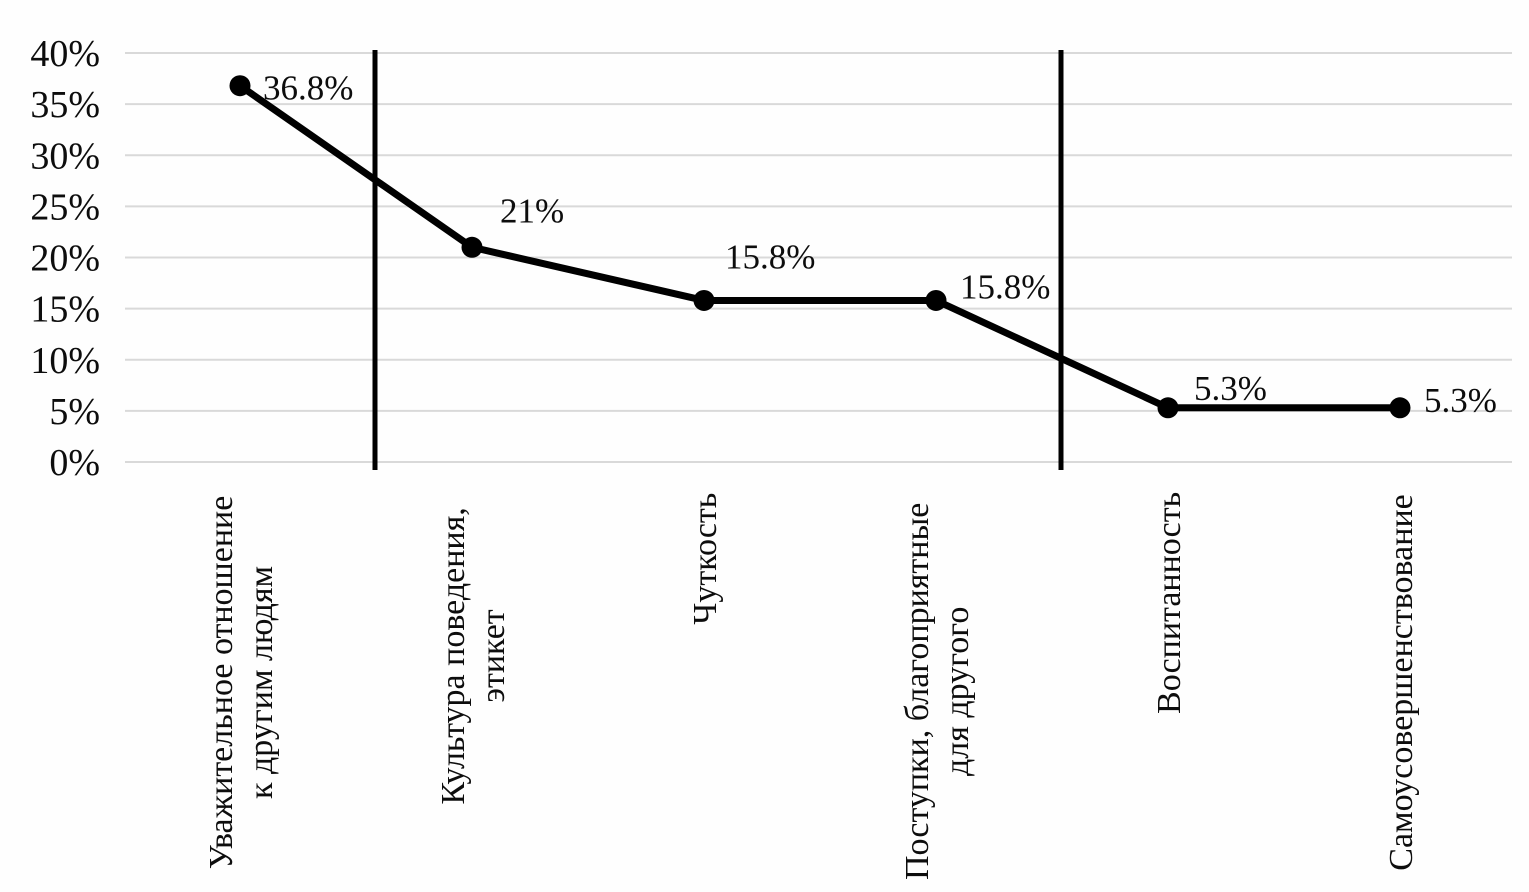 This screenshot has width=1529, height=892. I want to click on y-axis-tick-label: 25%, so click(65, 207).